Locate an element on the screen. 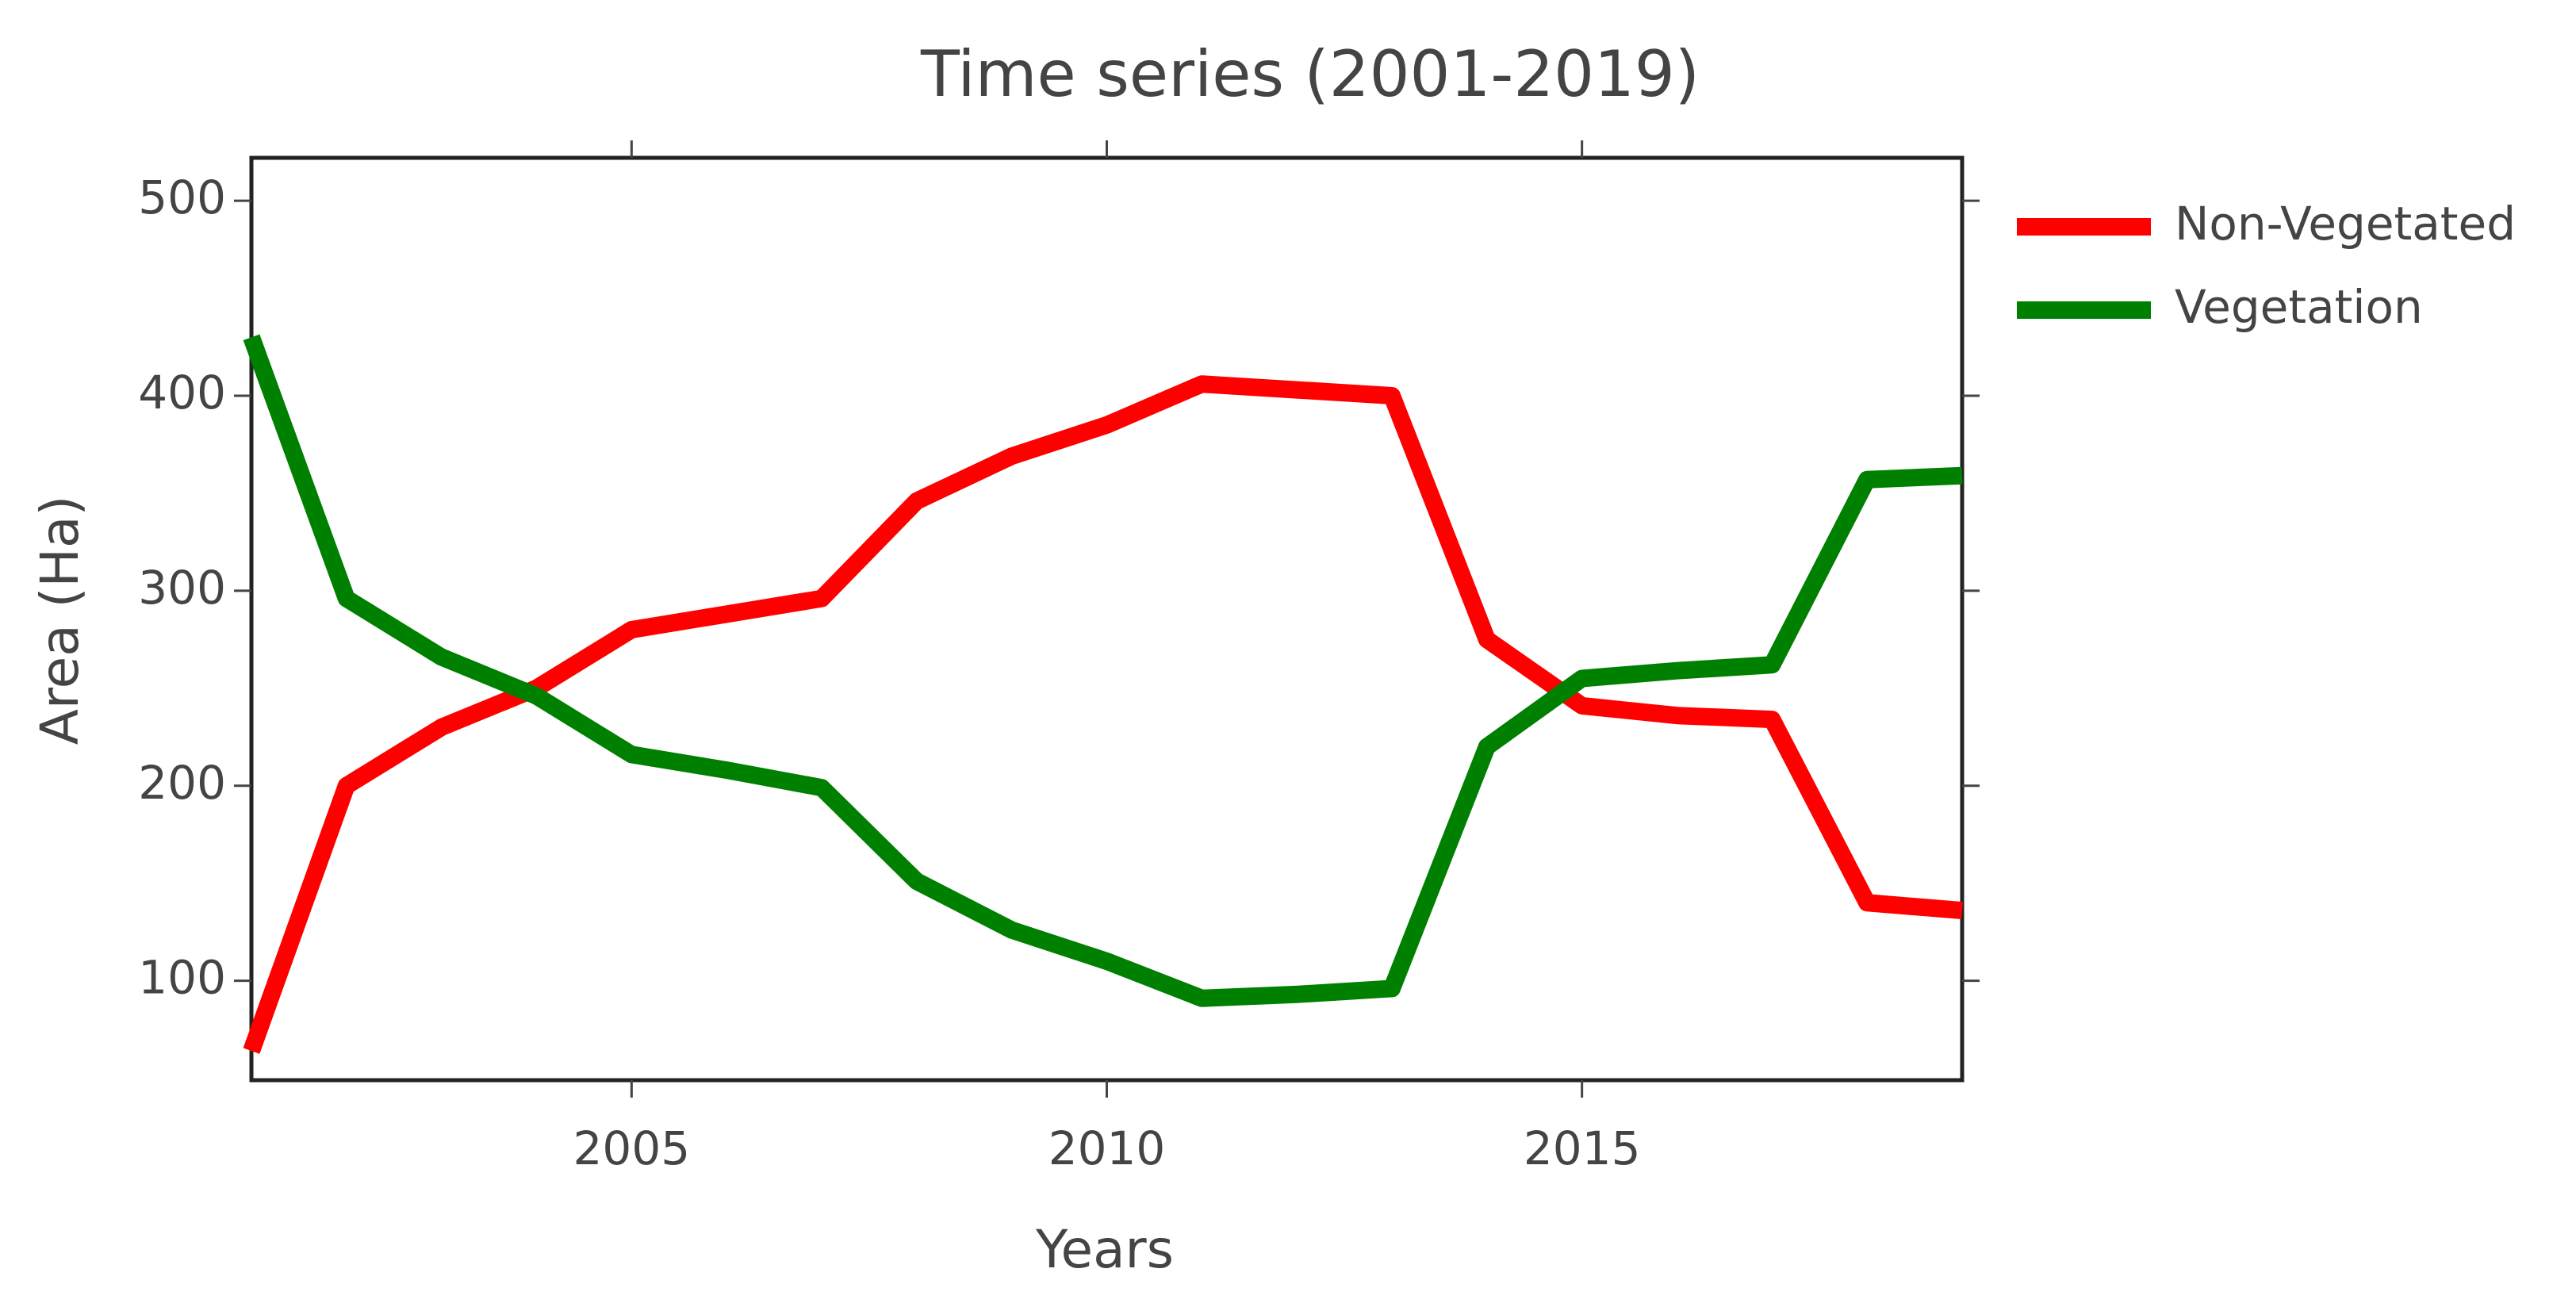 The image size is (2576, 1307). legend-label: Non-Vegetated is located at coordinates (2346, 224).